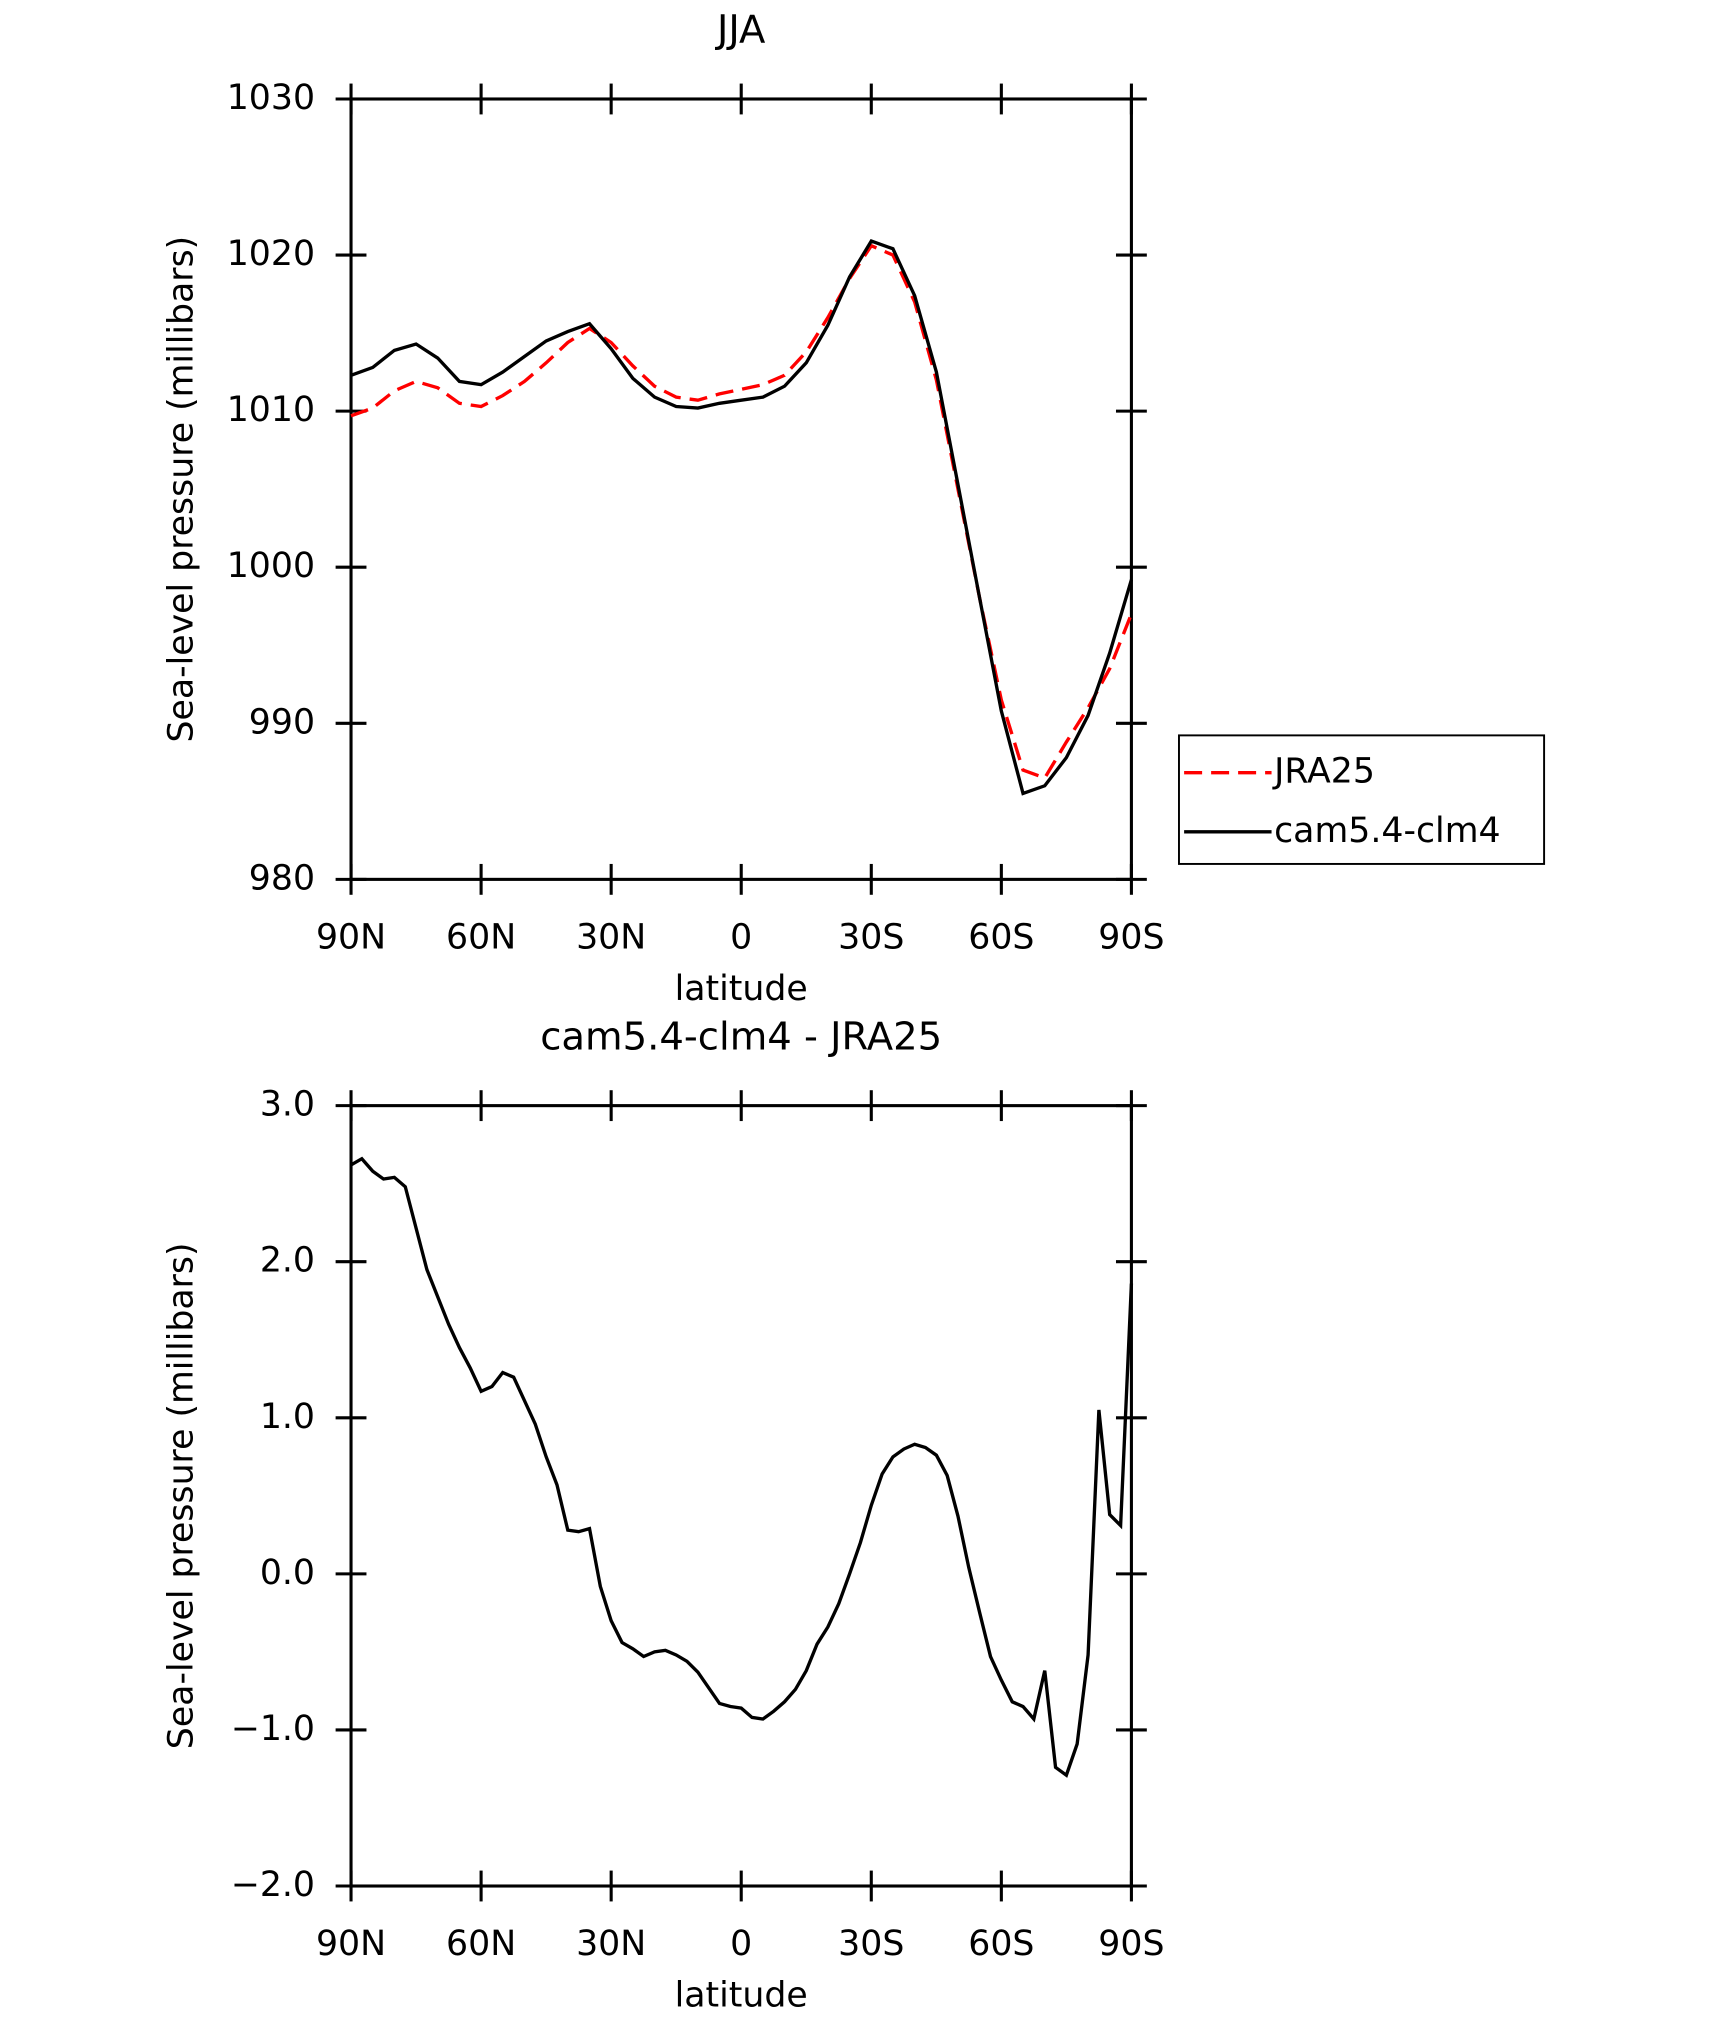  Describe the element at coordinates (287, 1417) in the screenshot. I see `y-tick-label: 1.0` at that location.